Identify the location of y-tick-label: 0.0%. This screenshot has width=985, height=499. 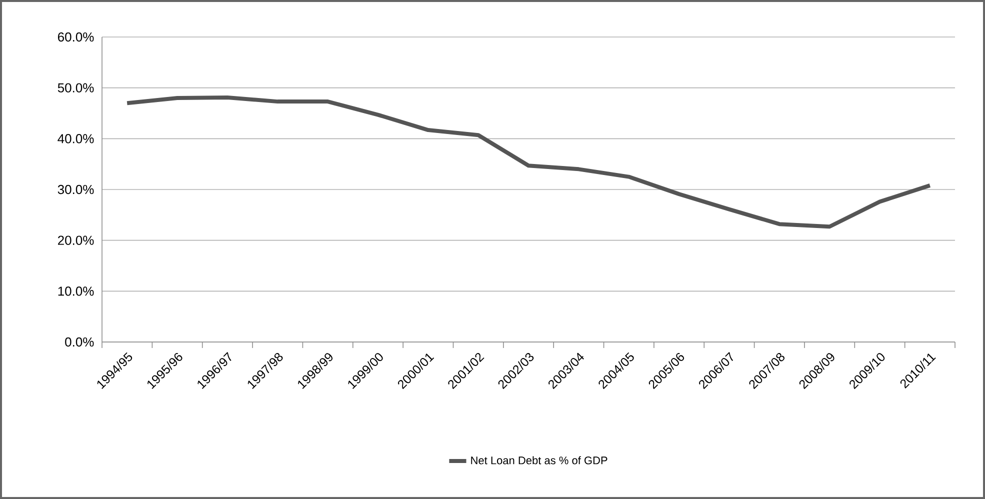
(79, 342).